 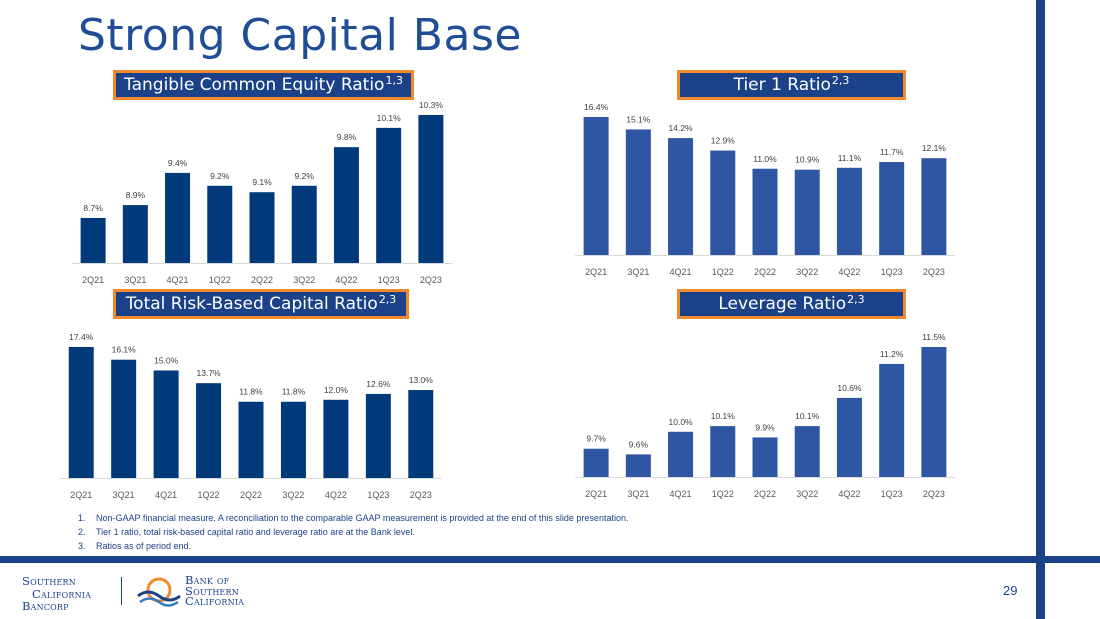 I want to click on leverage-data-label-4Q22: 10.6%, so click(x=849, y=388).